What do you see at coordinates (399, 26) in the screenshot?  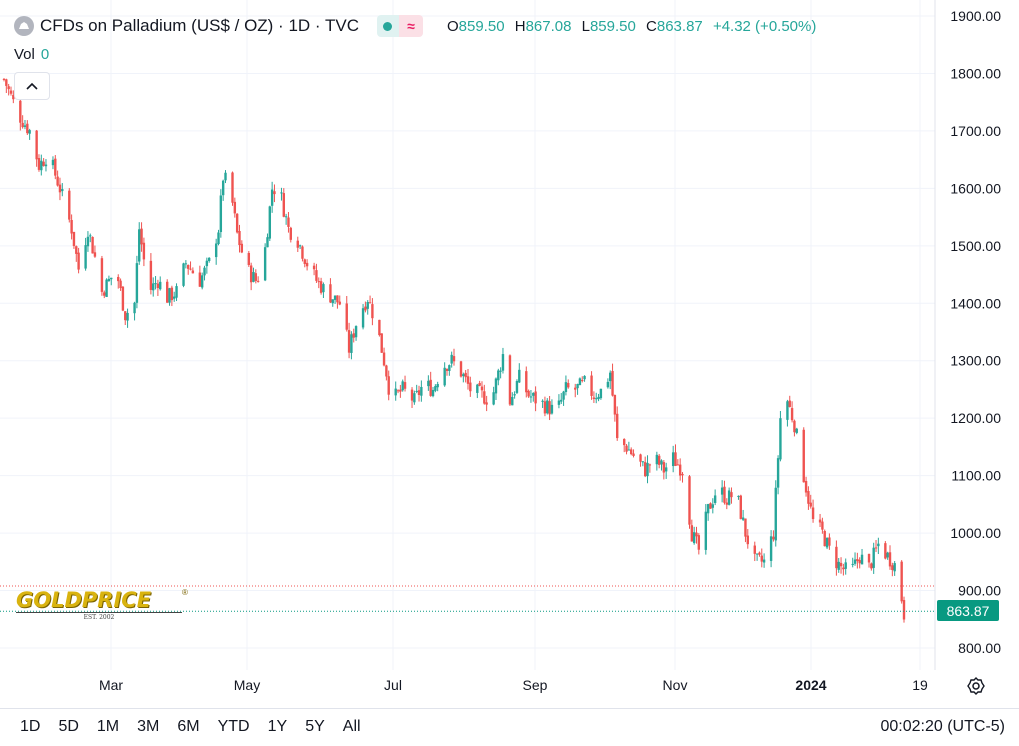 I see `market-status-pill: ≈` at bounding box center [399, 26].